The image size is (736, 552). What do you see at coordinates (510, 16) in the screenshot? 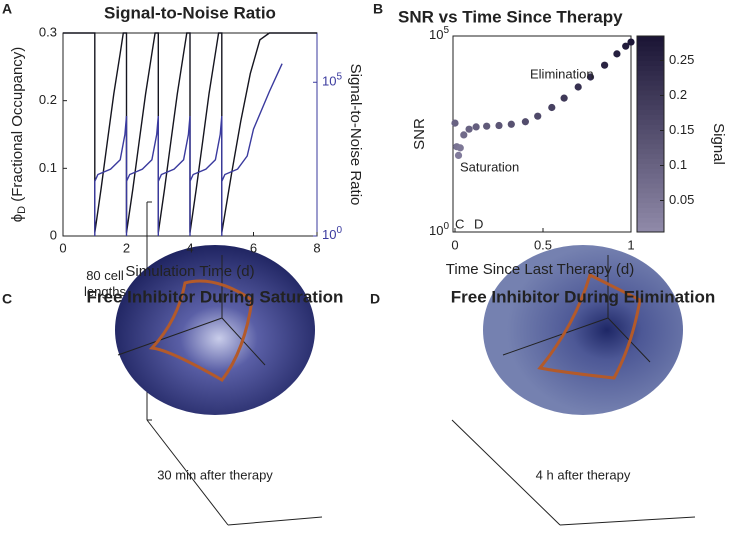
I see `chart-title: SNR vs Time Since Therapy` at bounding box center [510, 16].